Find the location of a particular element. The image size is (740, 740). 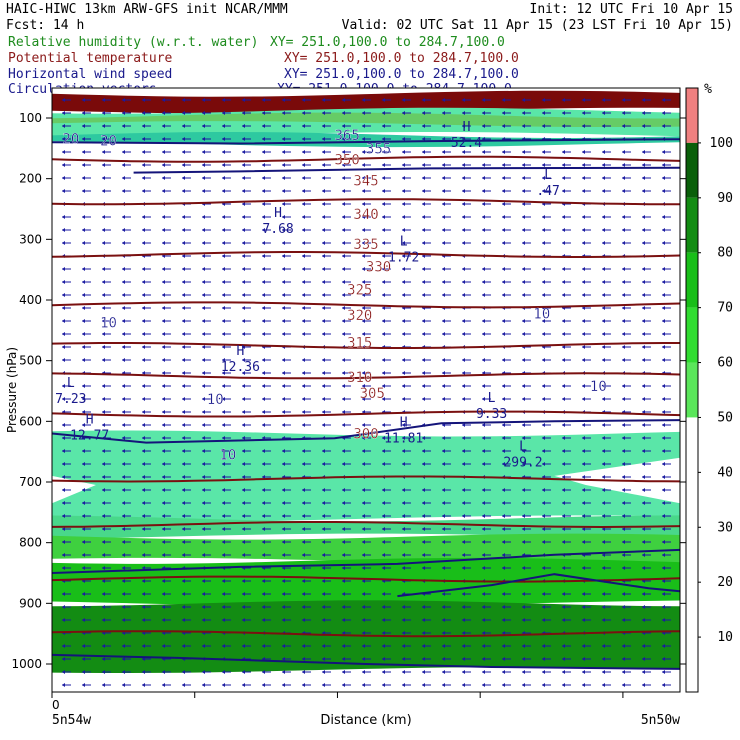

colorbar-band is located at coordinates (692, 390).